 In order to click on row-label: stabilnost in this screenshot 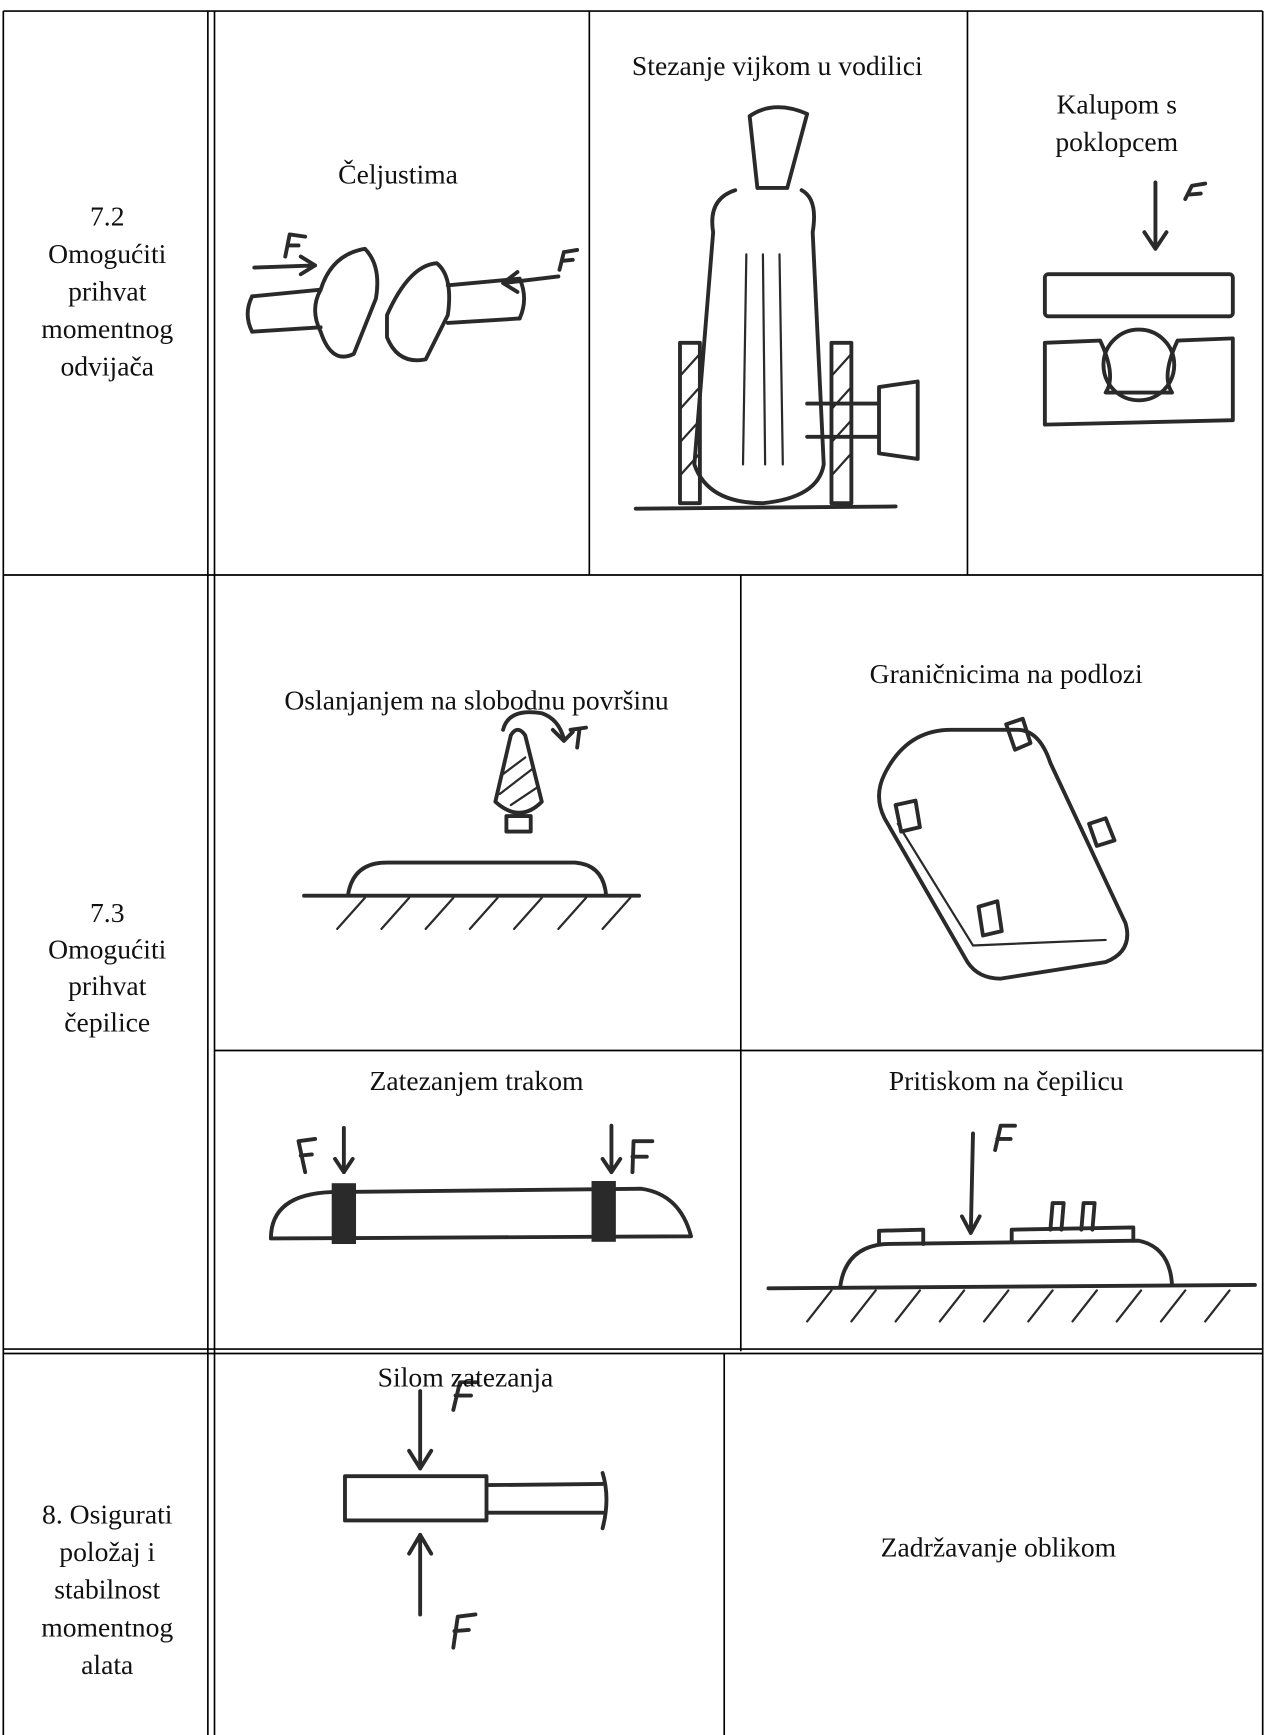, I will do `click(107, 1589)`.